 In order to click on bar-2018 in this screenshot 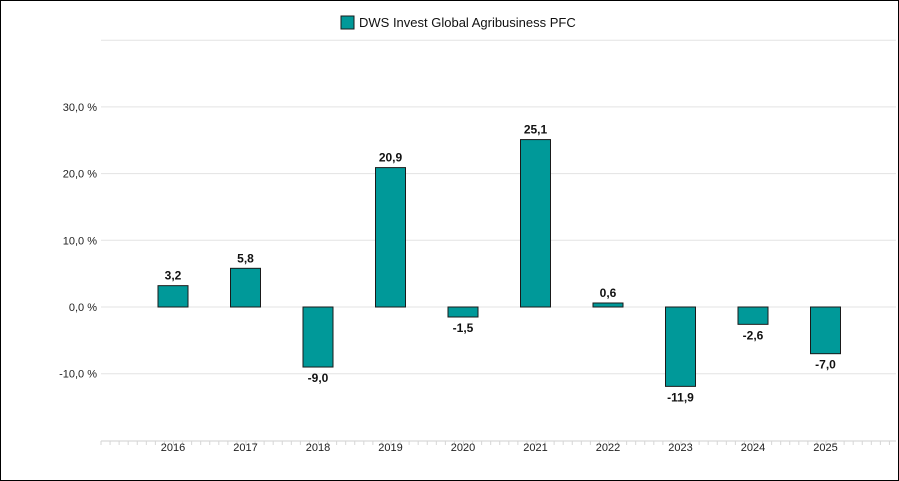, I will do `click(318, 337)`.